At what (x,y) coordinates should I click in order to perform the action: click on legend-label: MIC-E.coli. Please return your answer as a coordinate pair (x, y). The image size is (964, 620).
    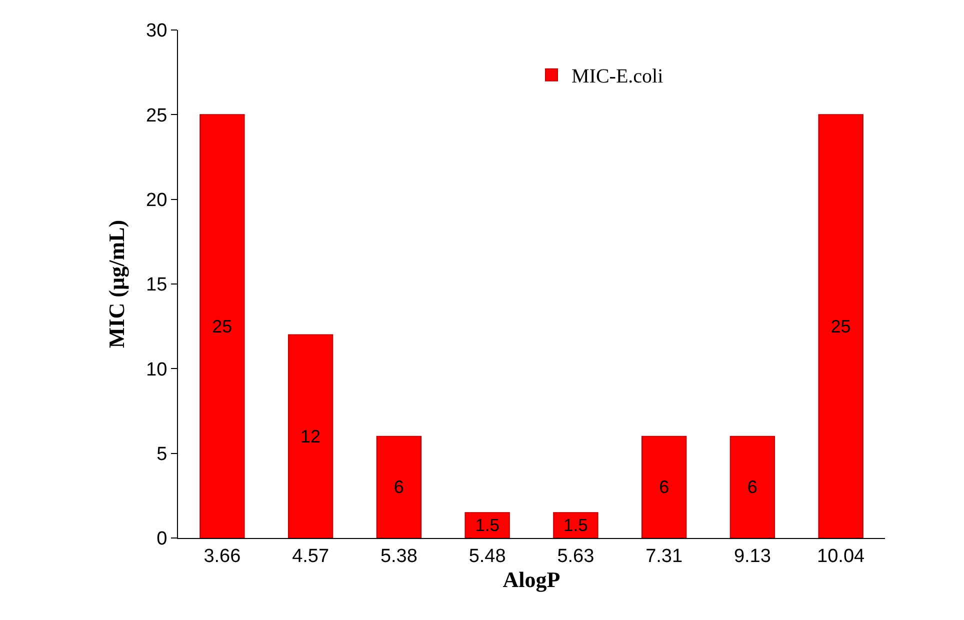
    Looking at the image, I should click on (618, 77).